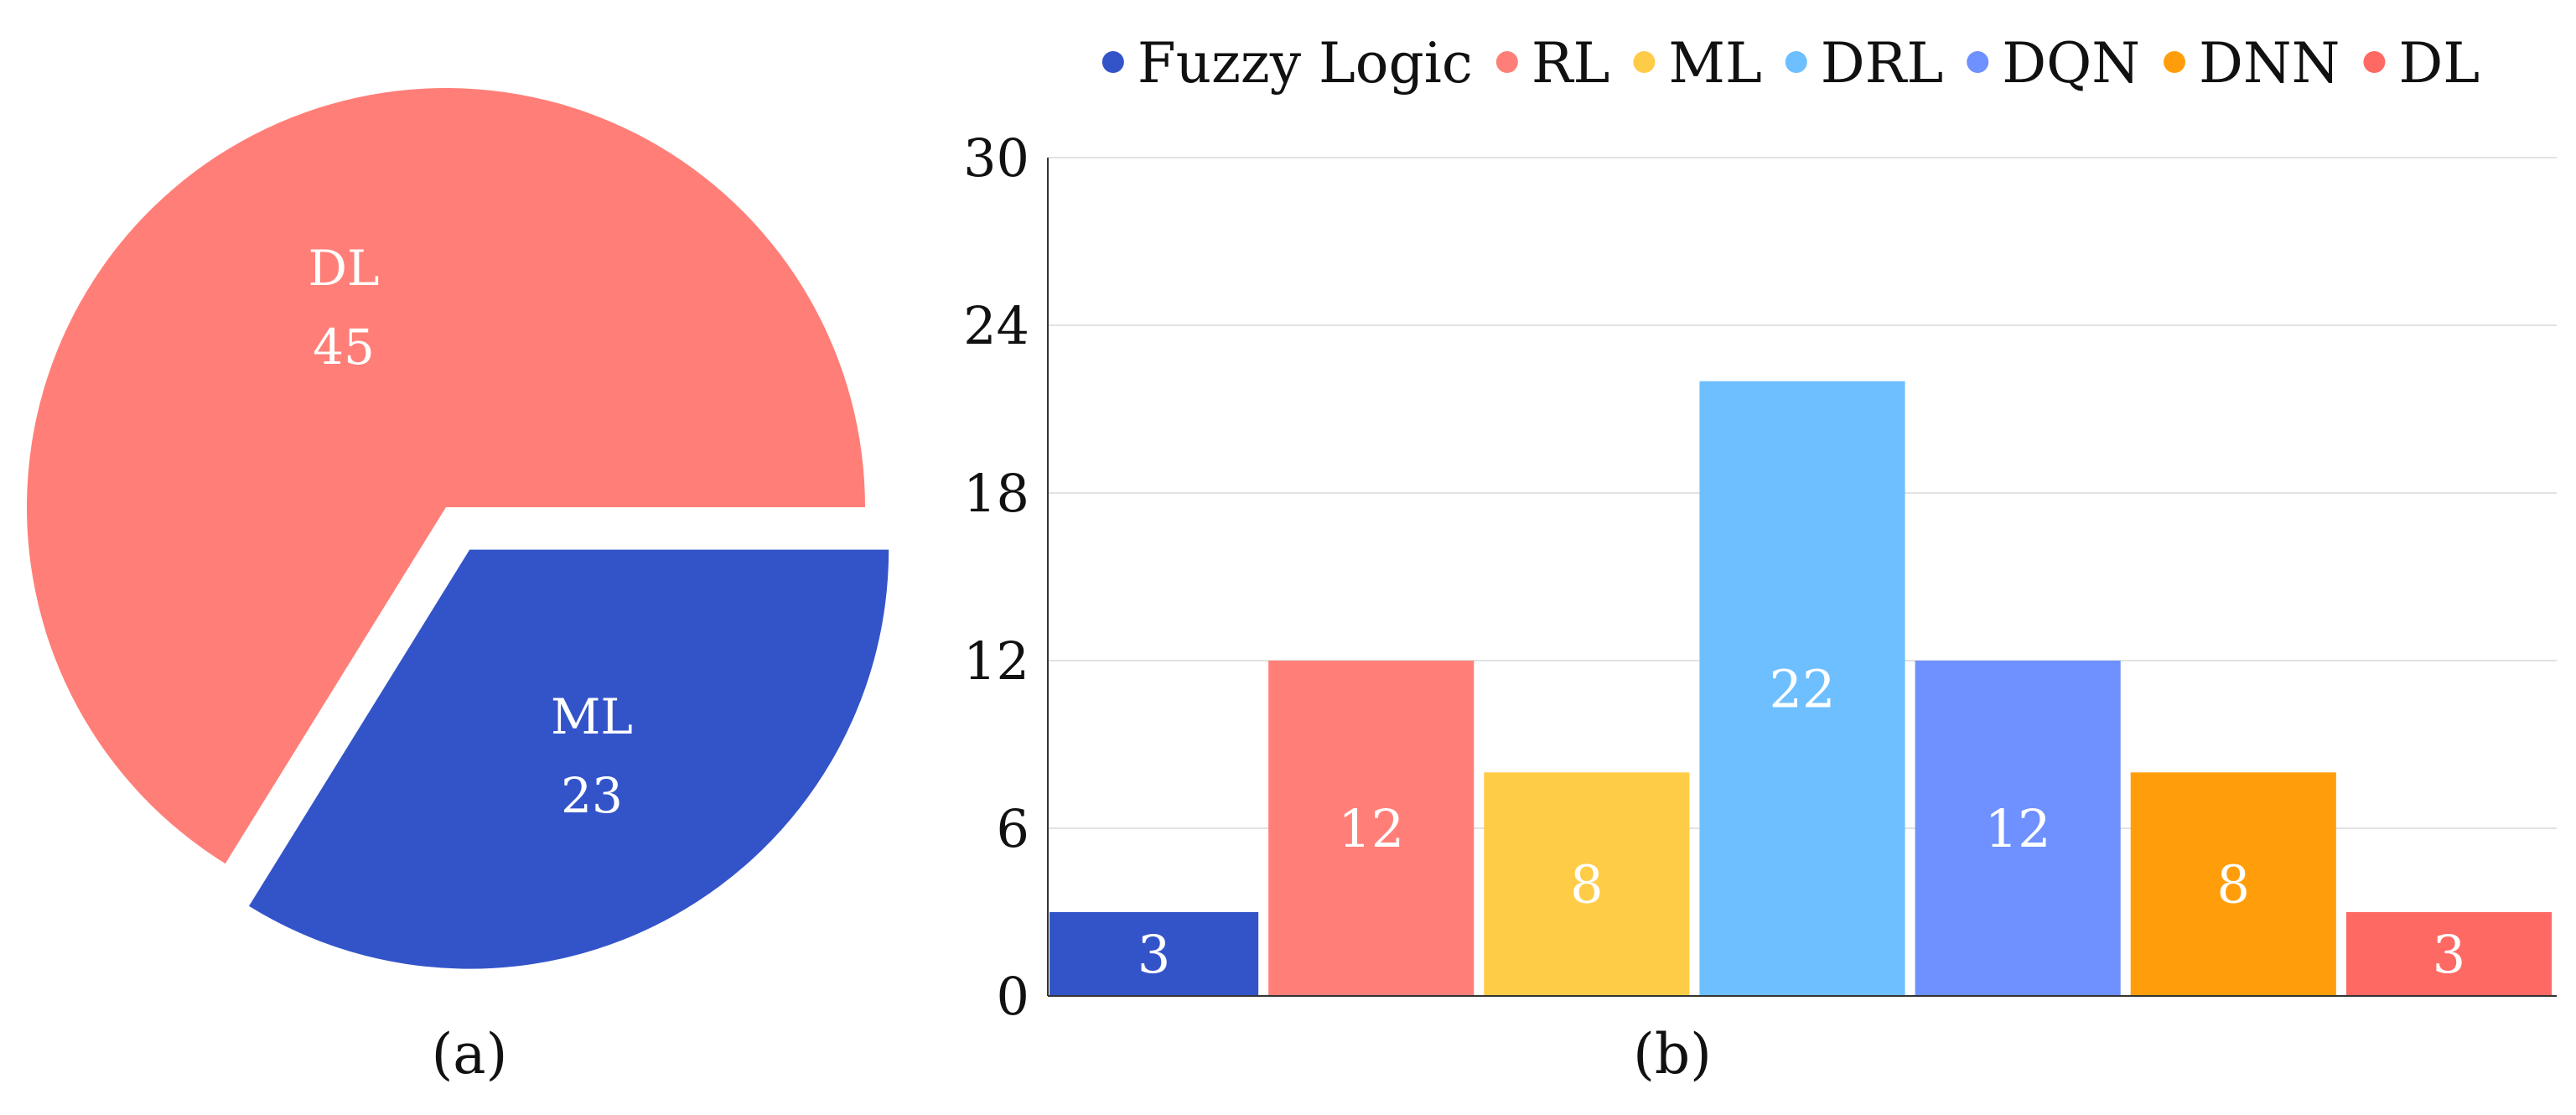  What do you see at coordinates (2439, 63) in the screenshot?
I see `legend-label: DL` at bounding box center [2439, 63].